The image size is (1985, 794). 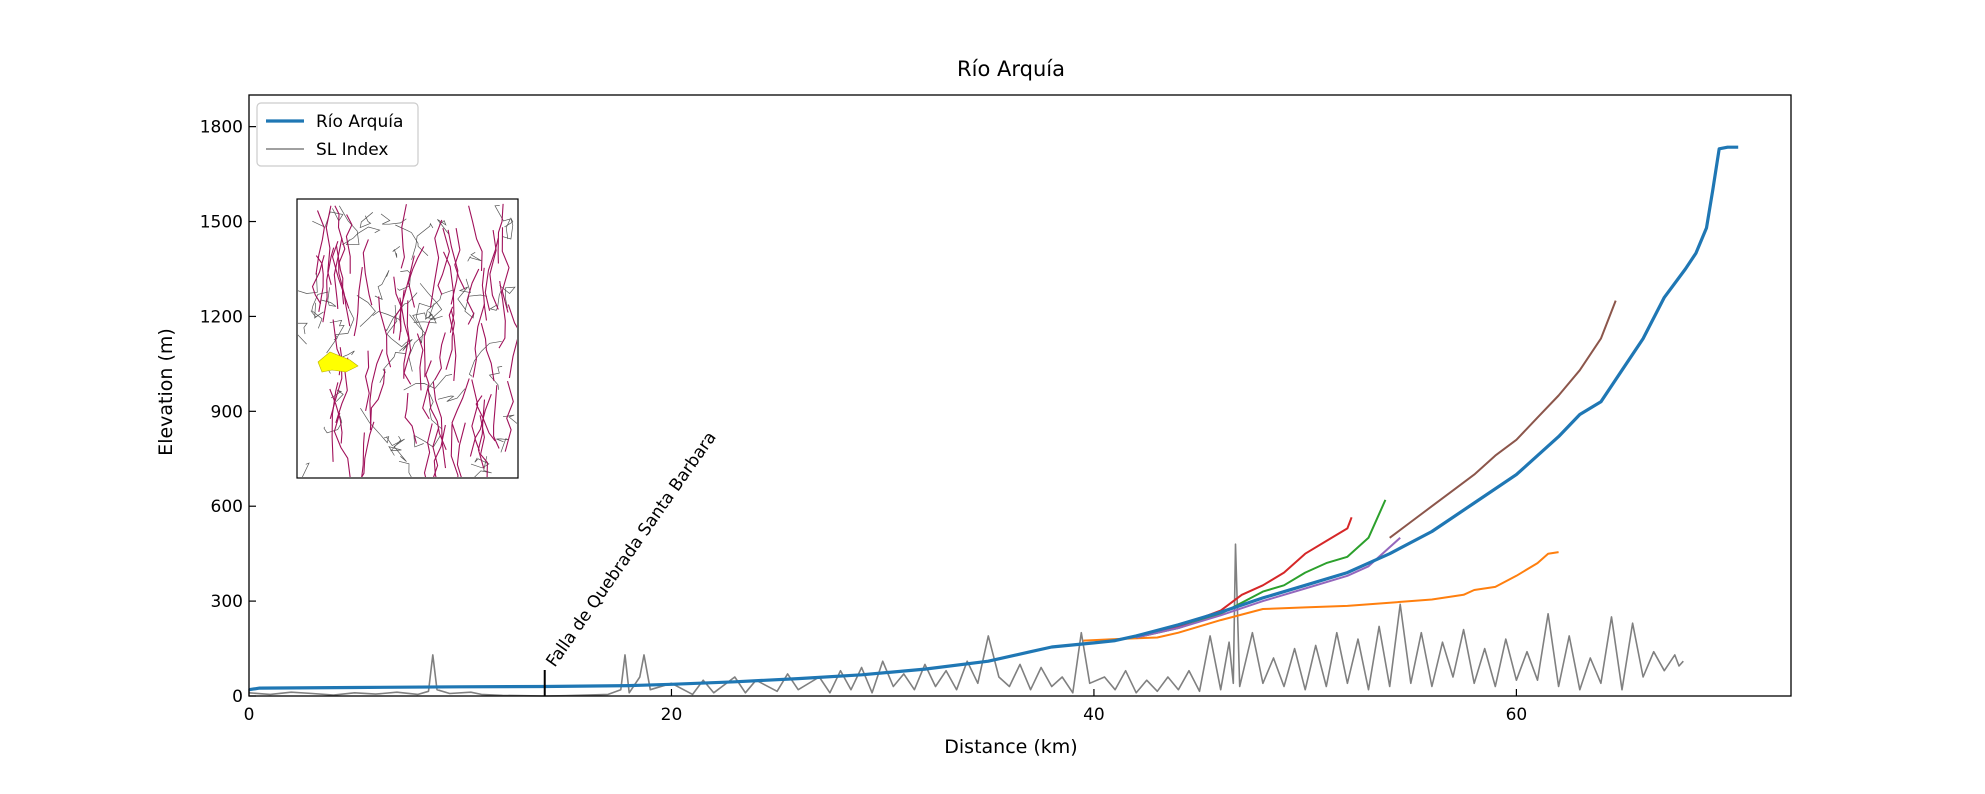 I want to click on legend: Río Arquía SL Index, so click(x=337, y=134).